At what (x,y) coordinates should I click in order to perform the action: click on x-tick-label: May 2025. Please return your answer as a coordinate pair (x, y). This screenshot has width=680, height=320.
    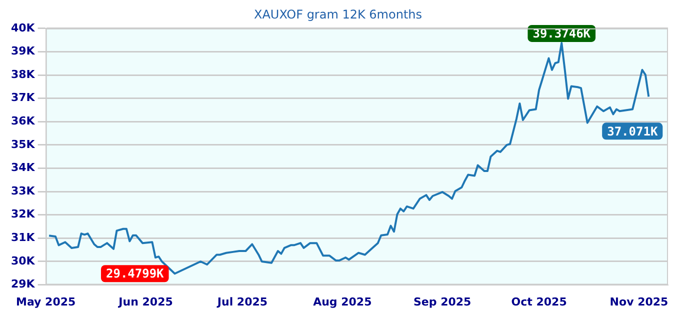
    Looking at the image, I should click on (46, 301).